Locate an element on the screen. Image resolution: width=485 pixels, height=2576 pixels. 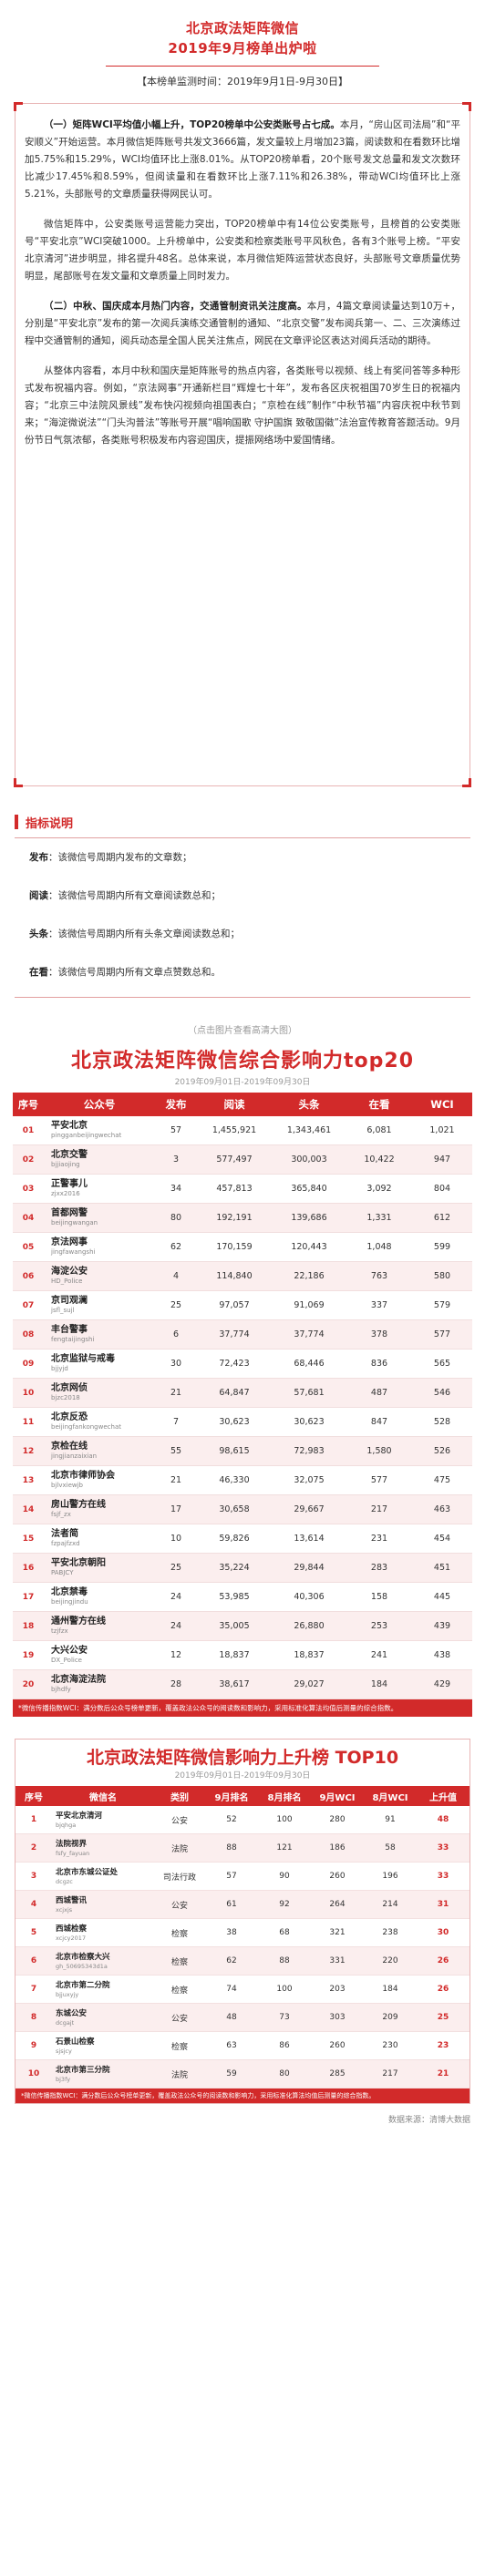
rank-number: 3 is located at coordinates (33, 1877).